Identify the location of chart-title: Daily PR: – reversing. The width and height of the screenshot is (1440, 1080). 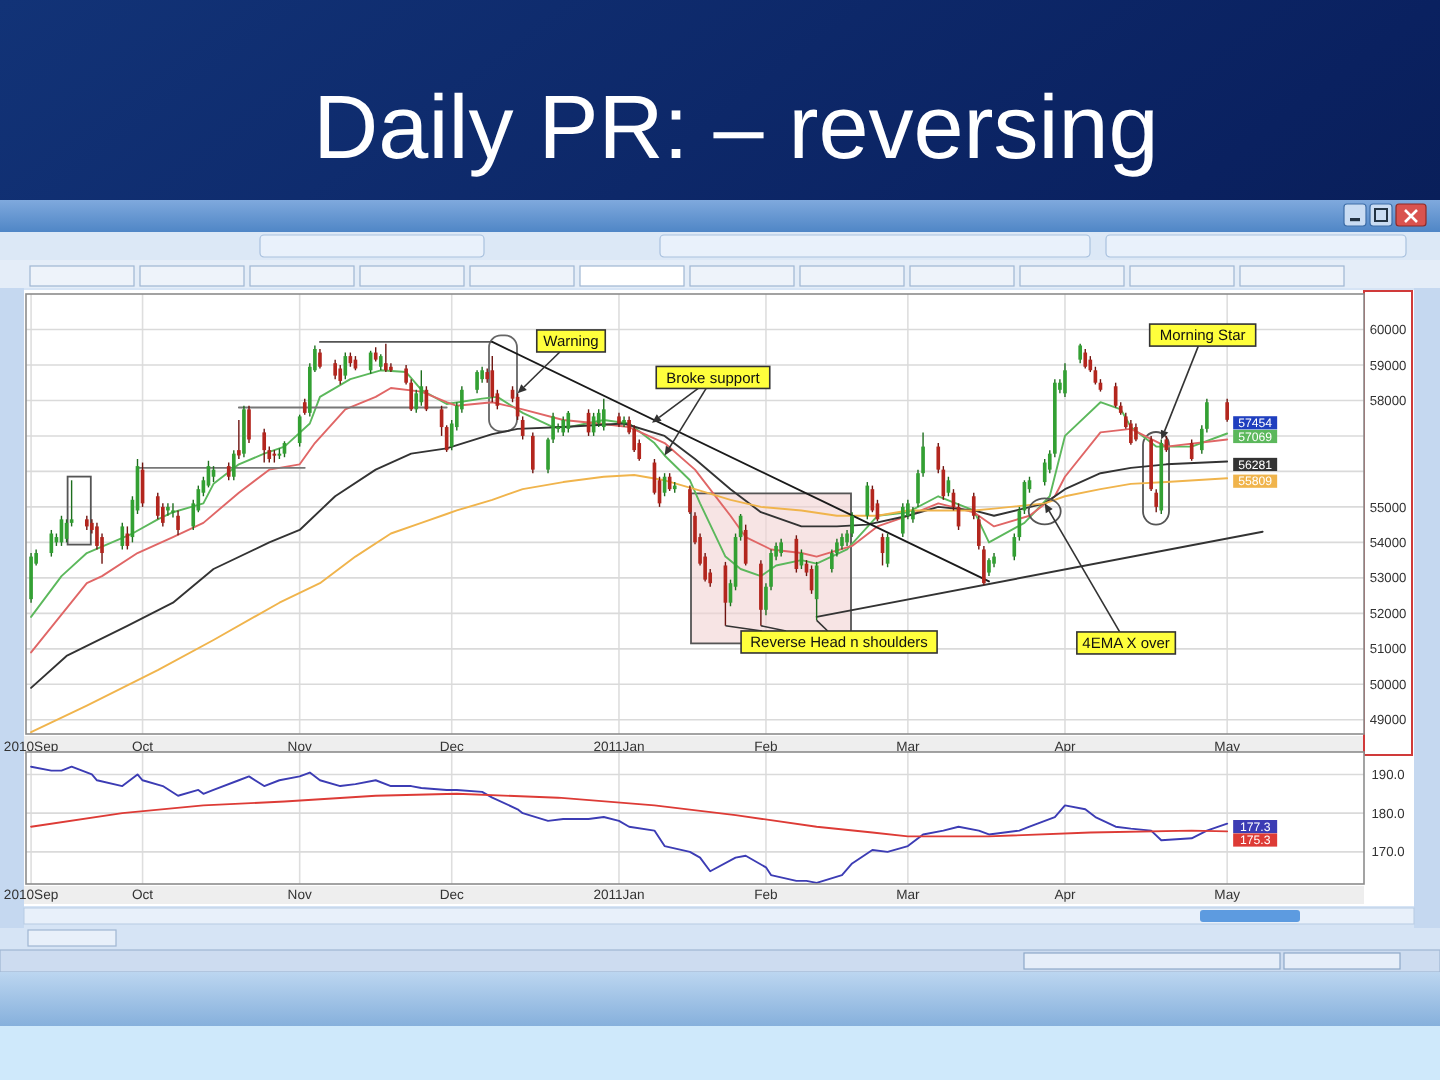
(736, 127).